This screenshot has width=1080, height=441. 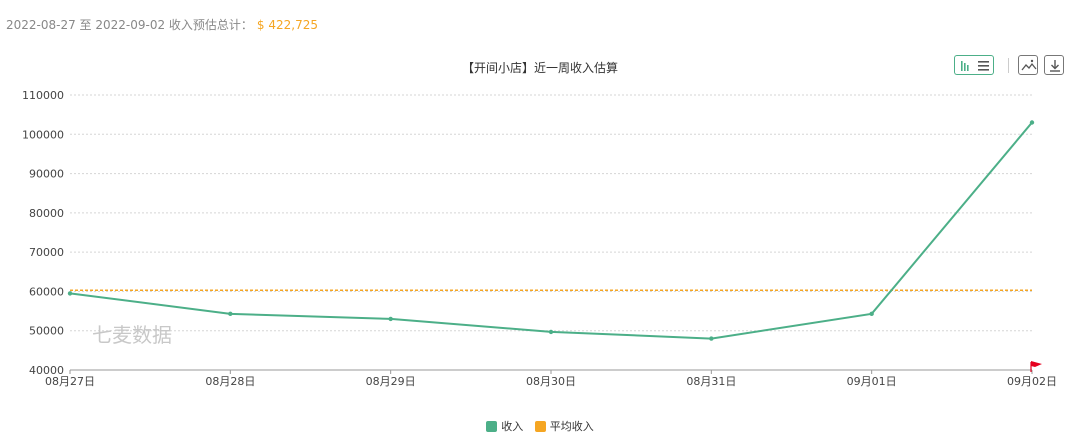 I want to click on legend-label-income: 收入, so click(x=512, y=426).